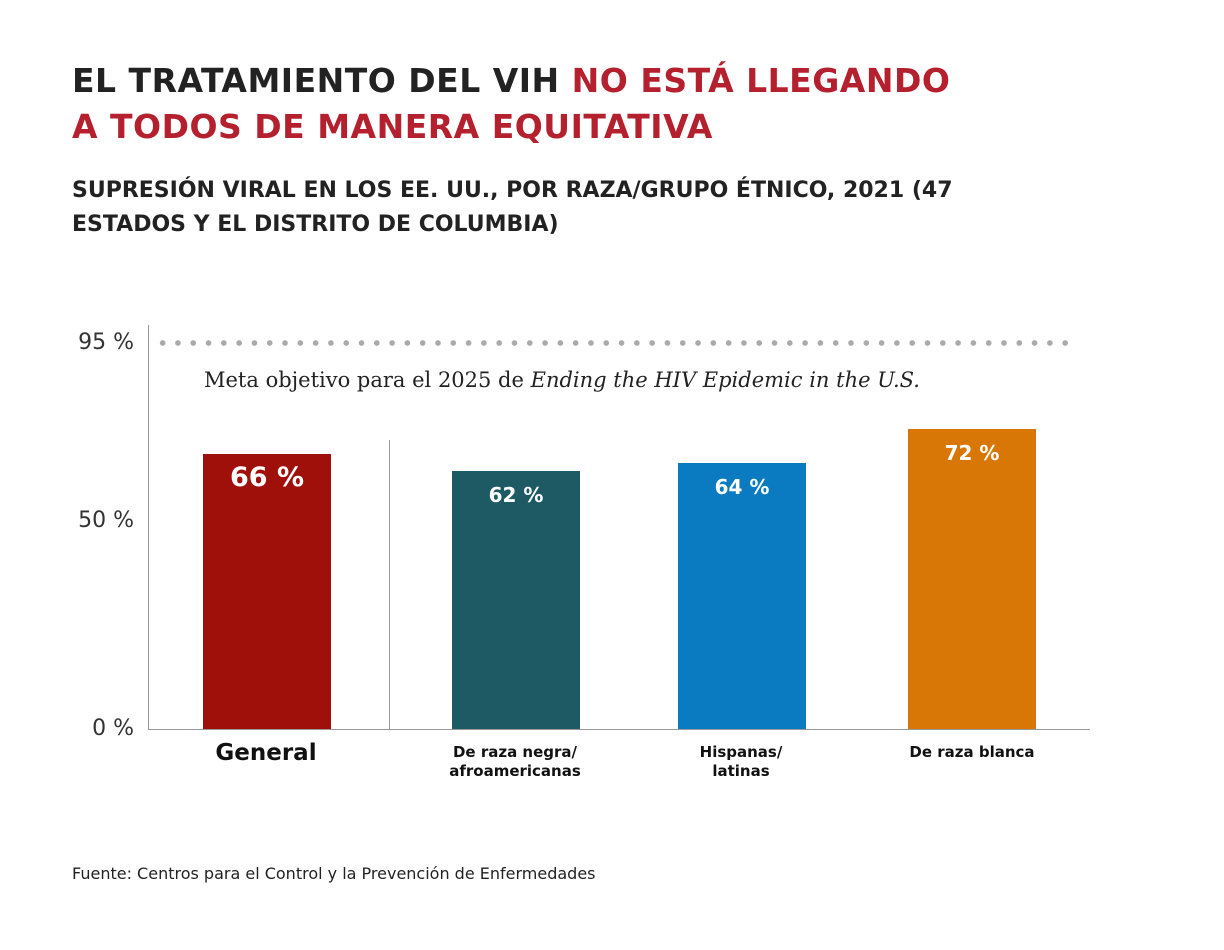 Image resolution: width=1224 pixels, height=950 pixels. Describe the element at coordinates (106, 520) in the screenshot. I see `y-tick-50: 50 %` at that location.